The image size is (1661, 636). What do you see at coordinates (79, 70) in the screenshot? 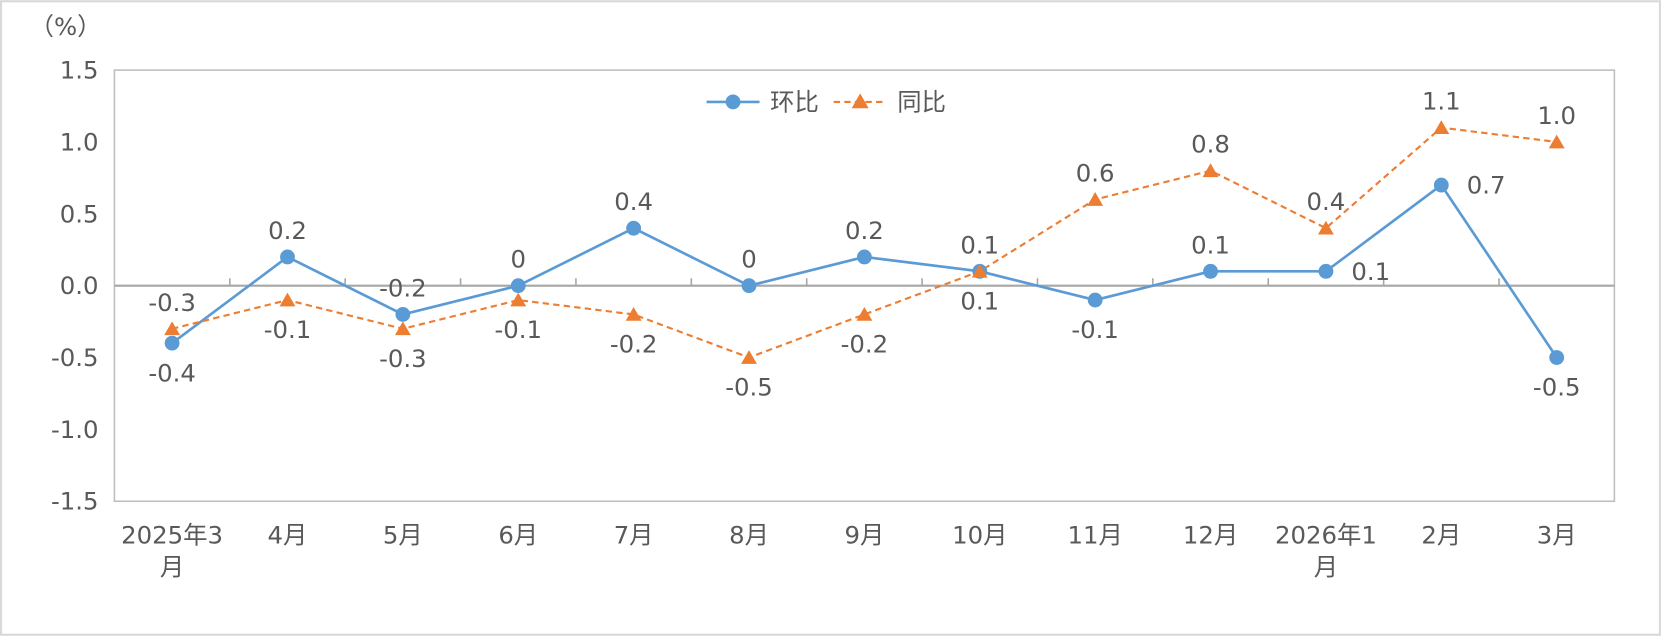
I see `y-tick-label: 1.5` at bounding box center [79, 70].